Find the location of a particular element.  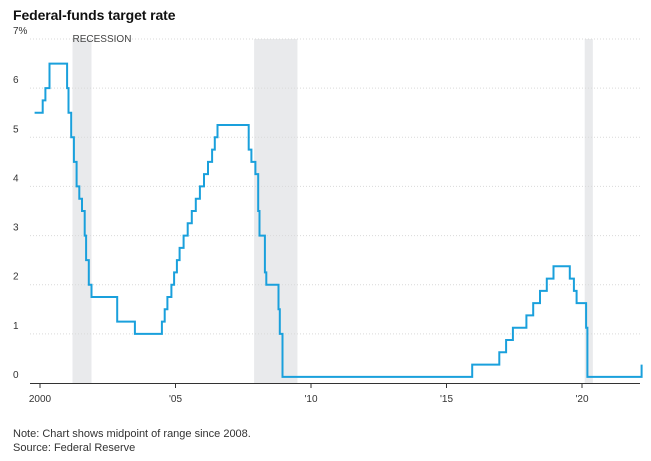

y-tick-label: 5 is located at coordinates (16, 129).